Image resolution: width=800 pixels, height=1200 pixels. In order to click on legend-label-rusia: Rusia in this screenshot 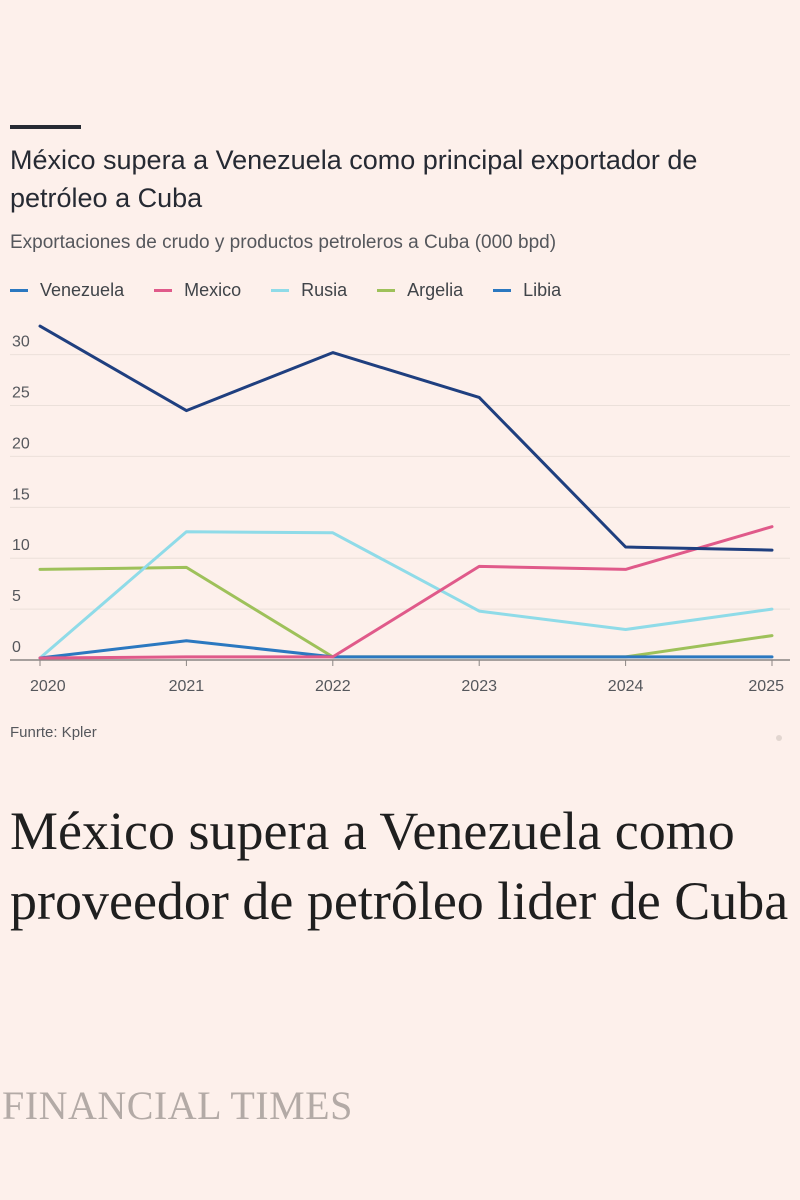, I will do `click(324, 289)`.